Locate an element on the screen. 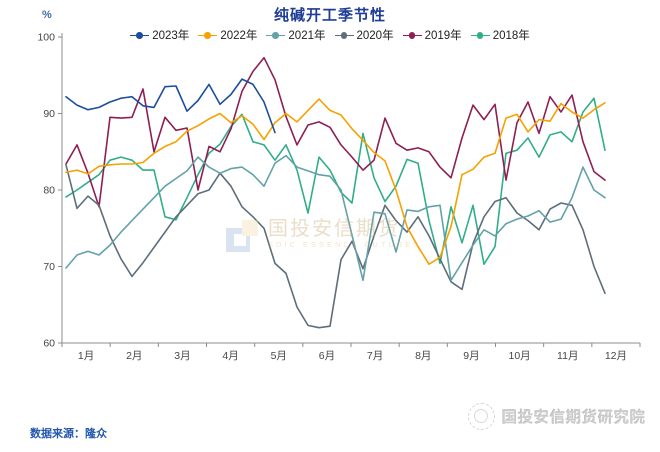 This screenshot has width=660, height=452. brand-name-text: 国投安信期货研究院 is located at coordinates (573, 417).